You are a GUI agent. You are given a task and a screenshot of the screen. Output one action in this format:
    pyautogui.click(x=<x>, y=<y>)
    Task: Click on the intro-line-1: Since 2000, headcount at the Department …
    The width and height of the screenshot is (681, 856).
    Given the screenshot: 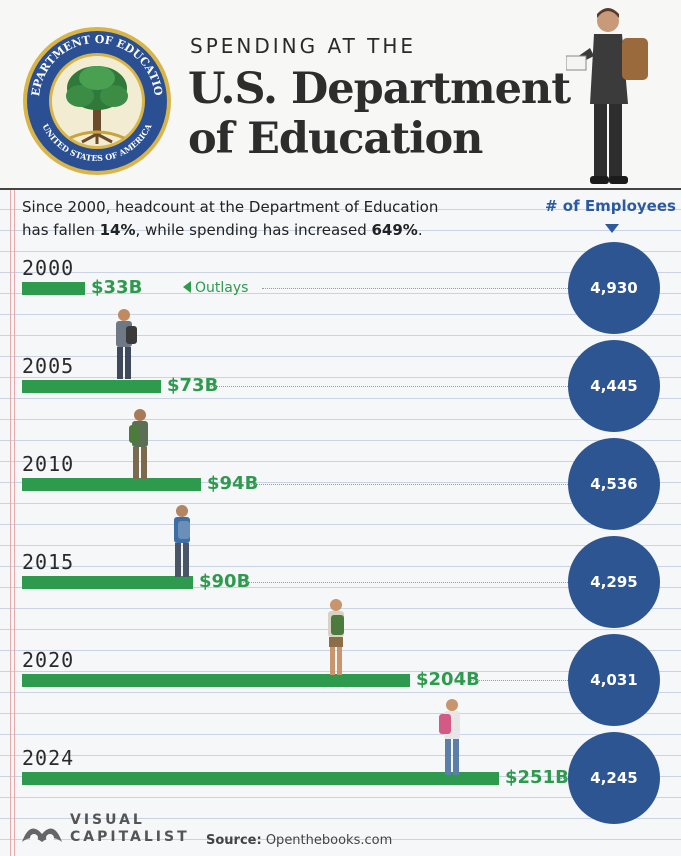 What is the action you would take?
    pyautogui.click(x=230, y=207)
    